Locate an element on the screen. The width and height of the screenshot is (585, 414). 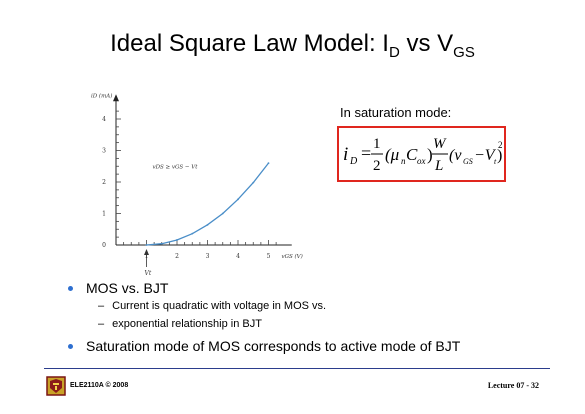
eq-half-den: 2 is located at coordinates (377, 166).